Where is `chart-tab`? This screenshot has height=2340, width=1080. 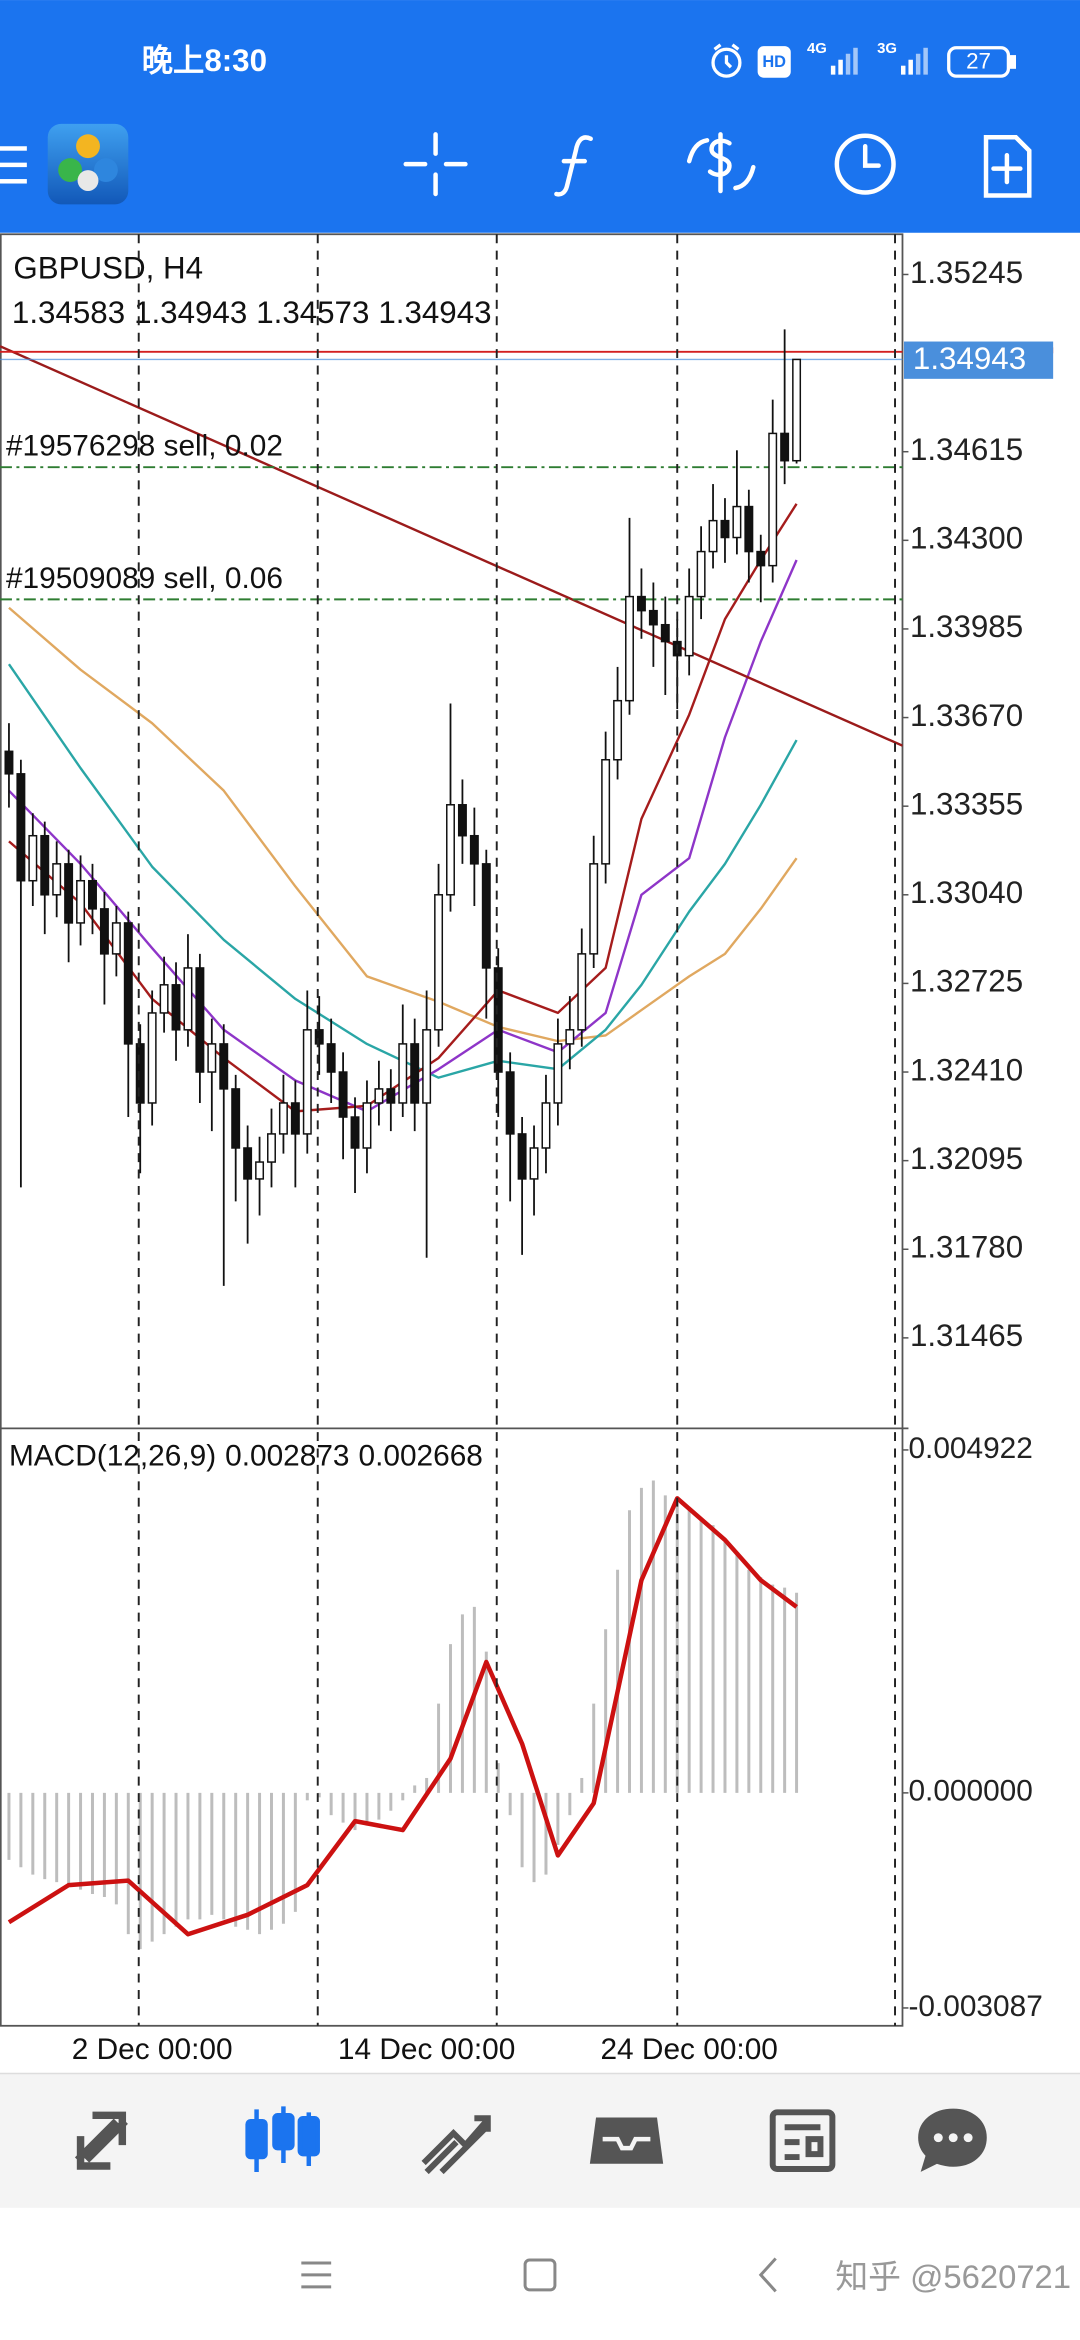
chart-tab is located at coordinates (282, 2139).